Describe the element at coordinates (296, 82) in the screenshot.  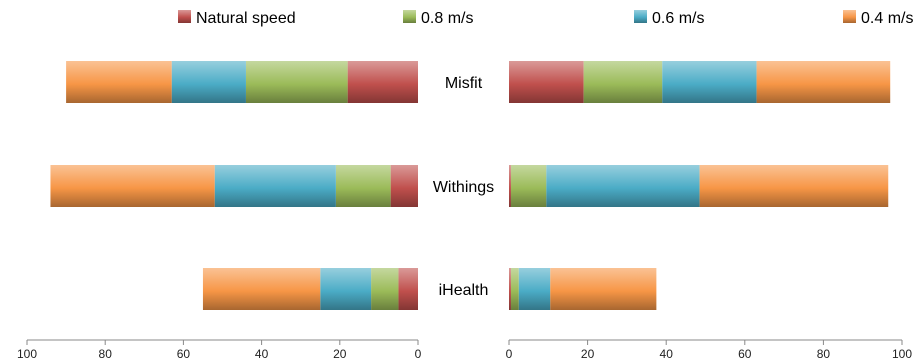
I see `bar-left-misfit-0-8-m-s` at that location.